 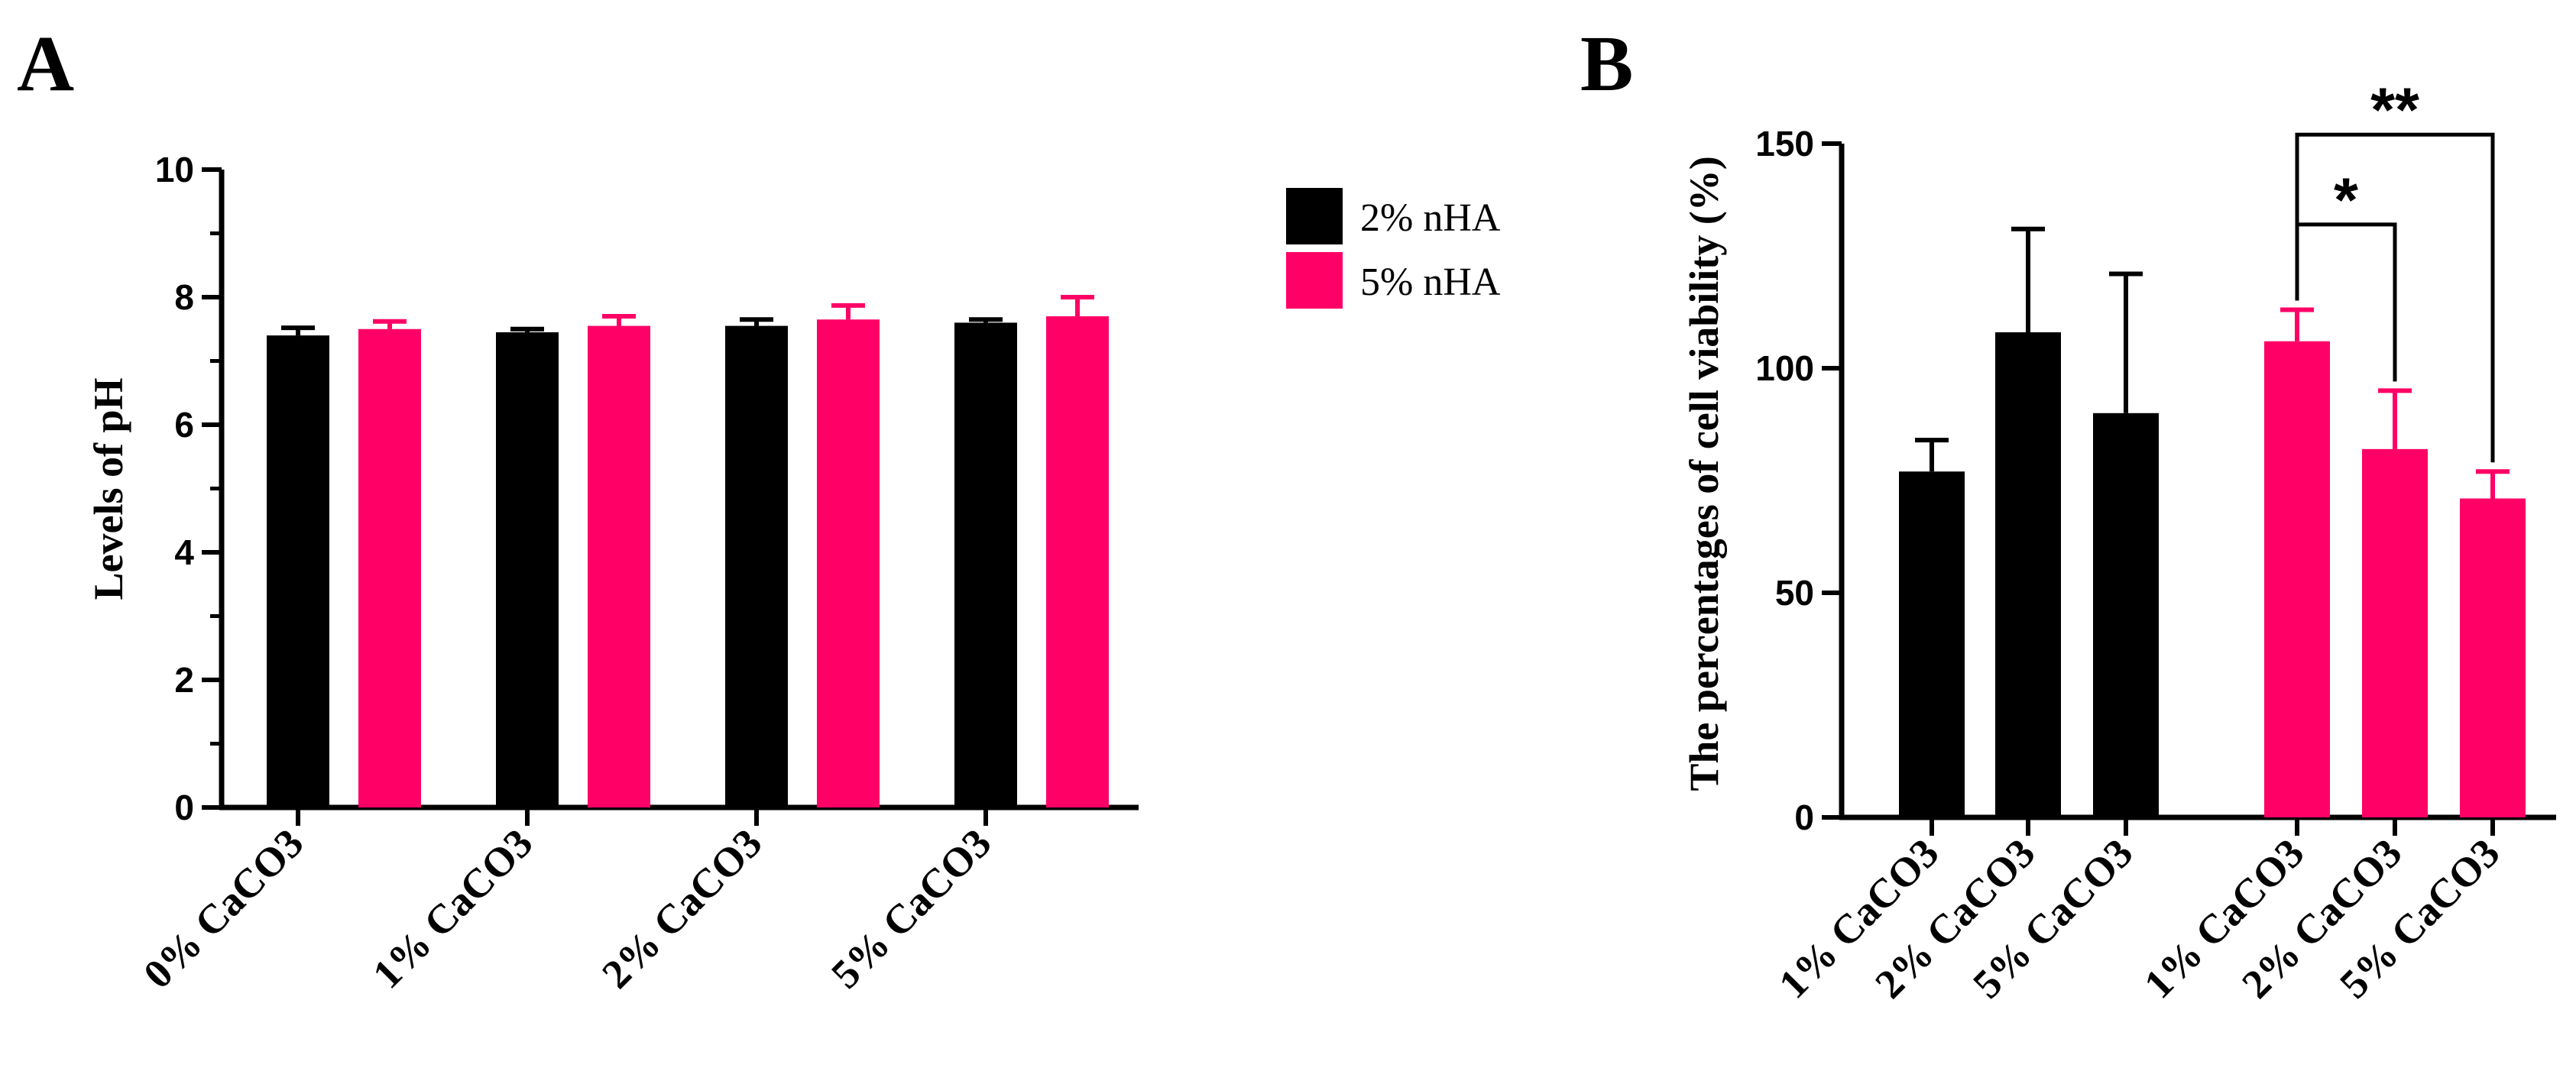 What do you see at coordinates (108, 489) in the screenshot?
I see `ylabel-a: Levels of pH` at bounding box center [108, 489].